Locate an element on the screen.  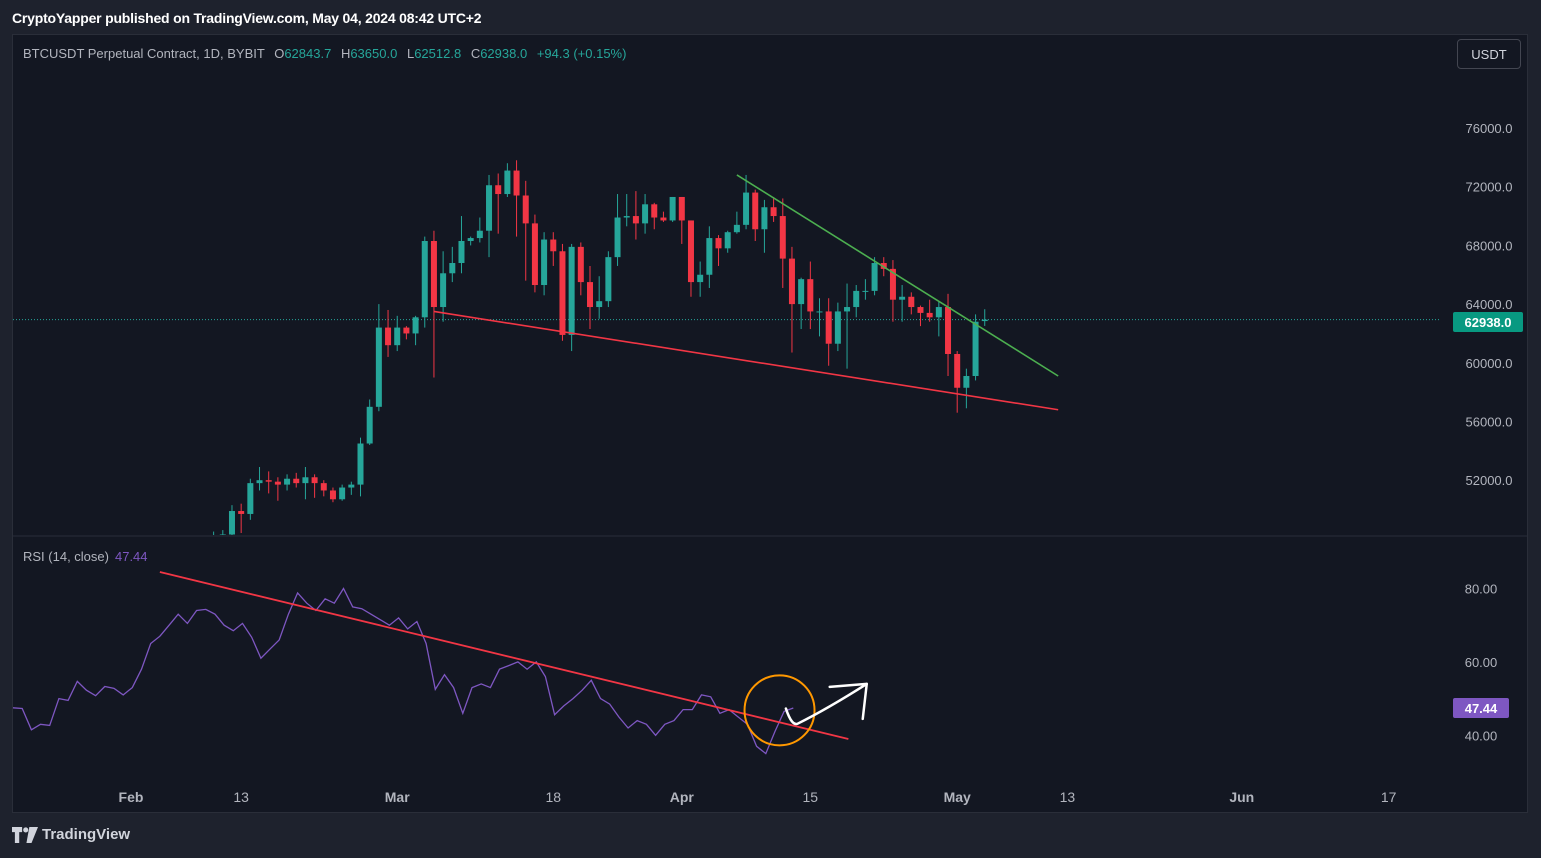
rsi-legend: RSI (14, close) 47.44 is located at coordinates (85, 556).